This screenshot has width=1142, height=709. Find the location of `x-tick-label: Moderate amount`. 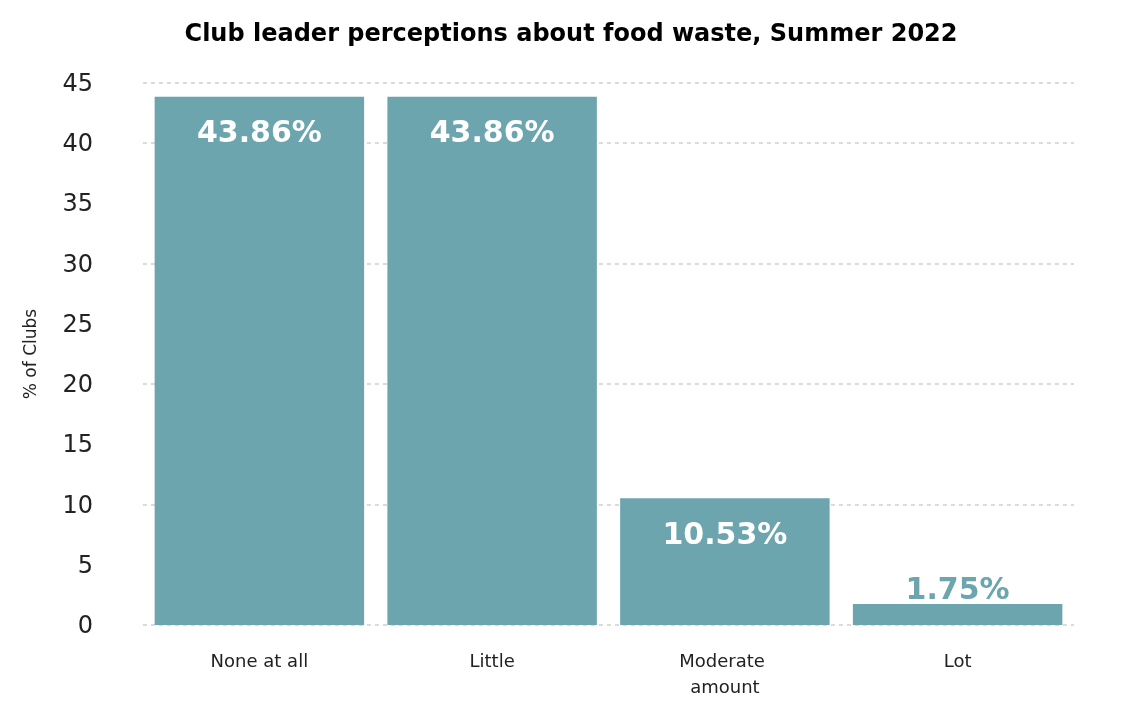

x-tick-label: Moderate amount is located at coordinates (725, 673).